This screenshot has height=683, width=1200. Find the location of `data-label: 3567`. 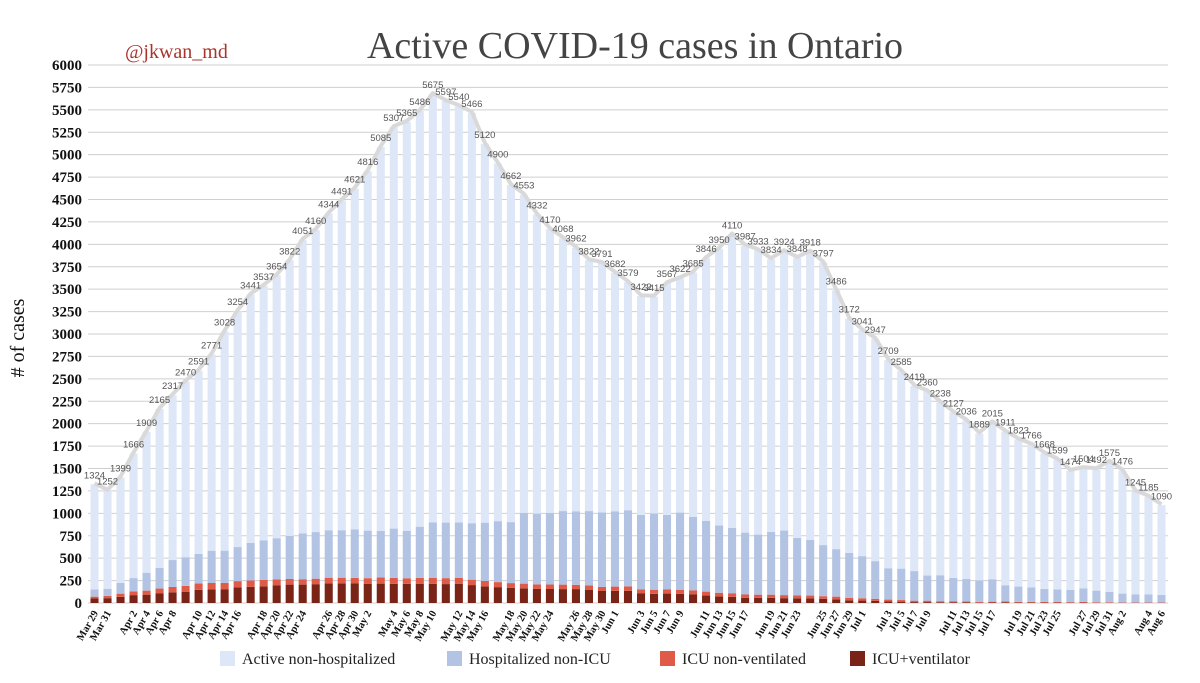

data-label: 3567 is located at coordinates (666, 274).